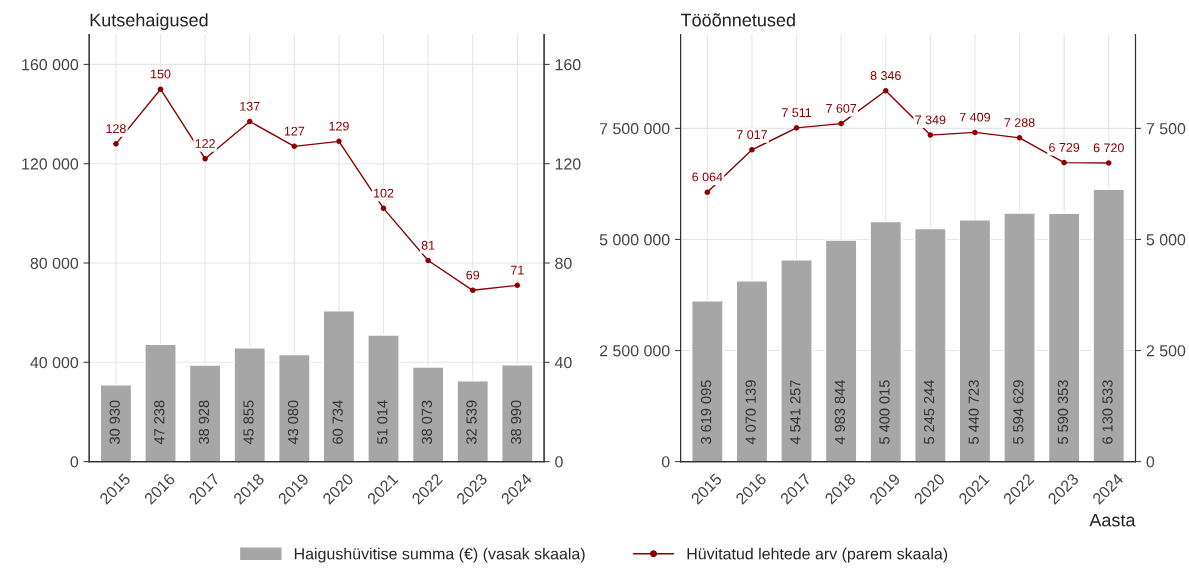 This screenshot has height=577, width=1189. Describe the element at coordinates (1108, 148) in the screenshot. I see `data-label: 6 720` at that location.